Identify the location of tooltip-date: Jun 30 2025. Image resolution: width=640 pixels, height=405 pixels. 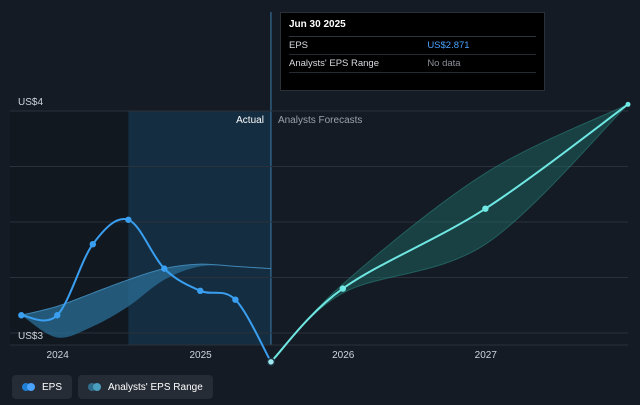
(412, 28).